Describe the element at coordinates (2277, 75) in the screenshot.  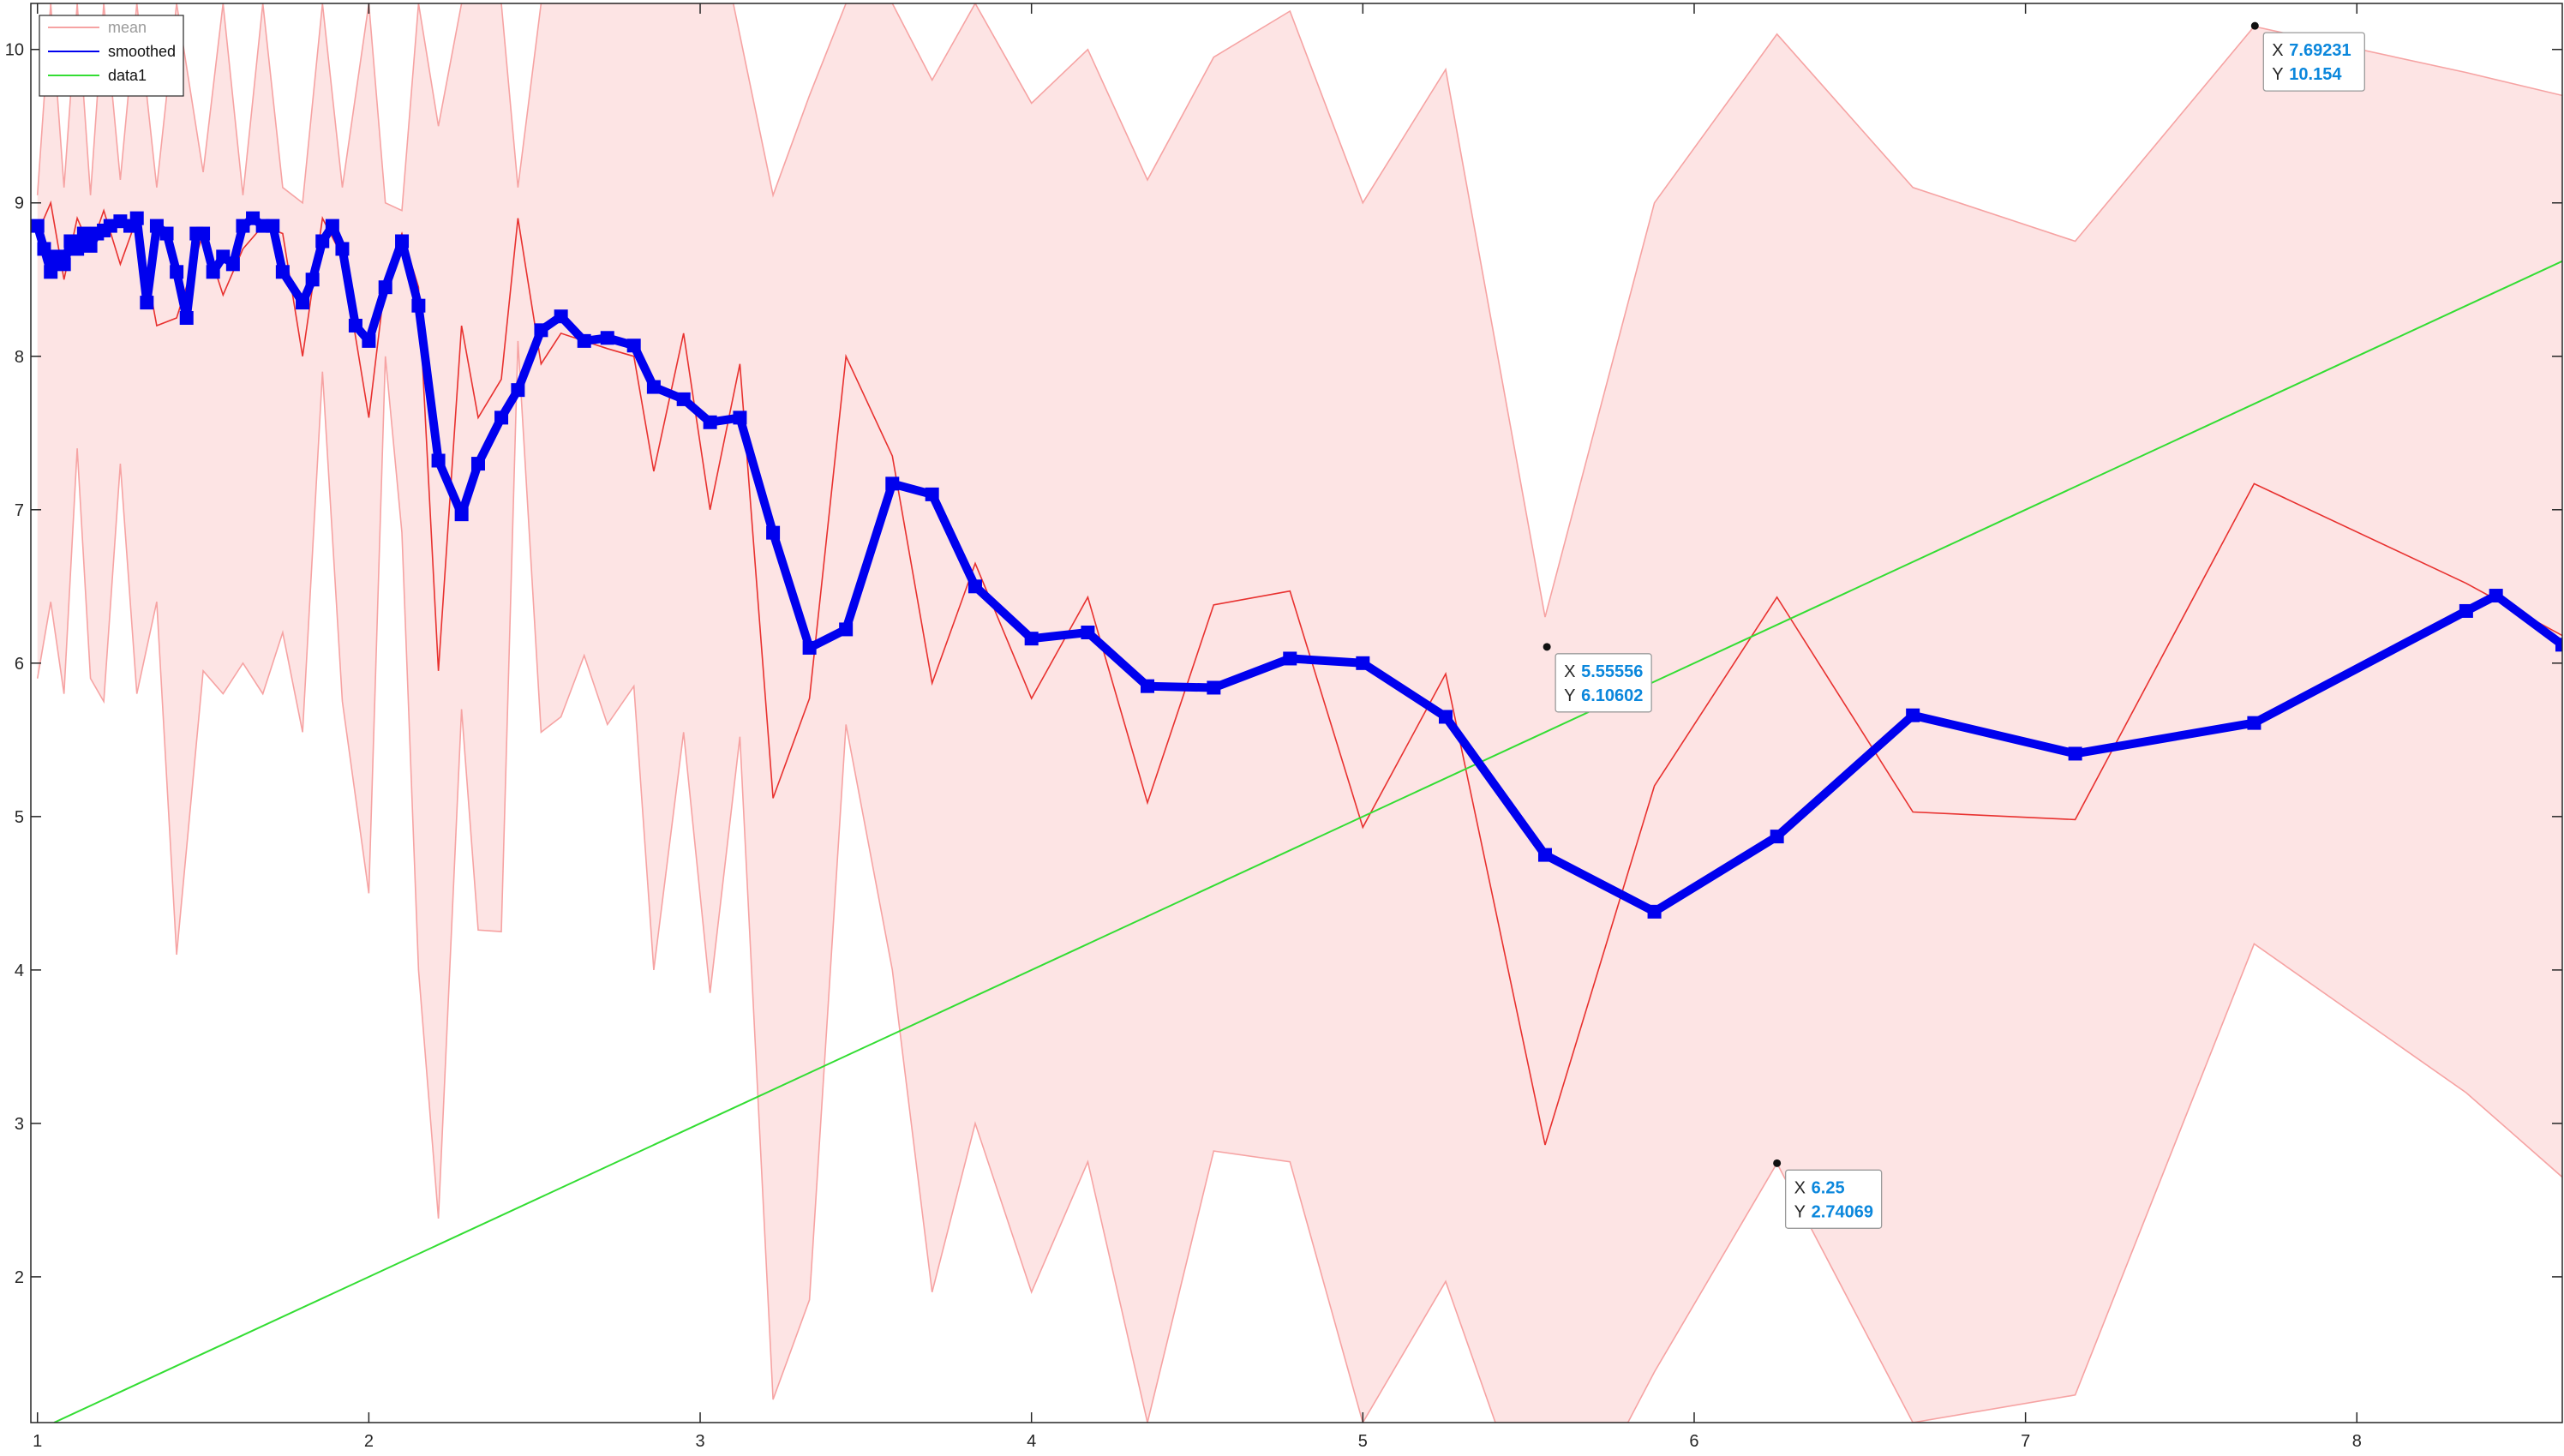
I see `datatip-y-key-0: Y` at that location.